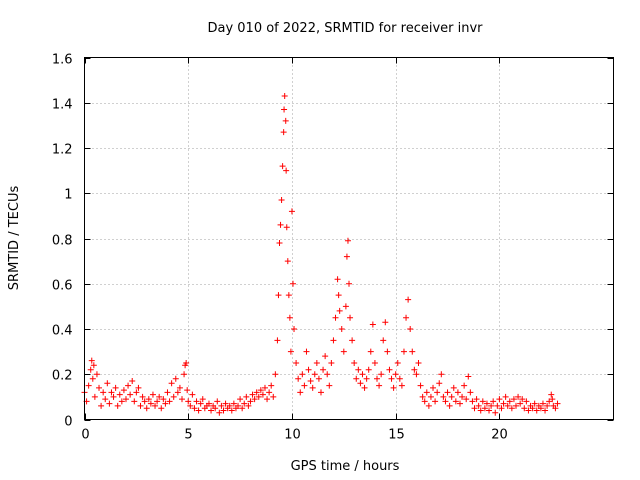 This screenshot has width=640, height=480. I want to click on x-tick-label: 5, so click(188, 435).